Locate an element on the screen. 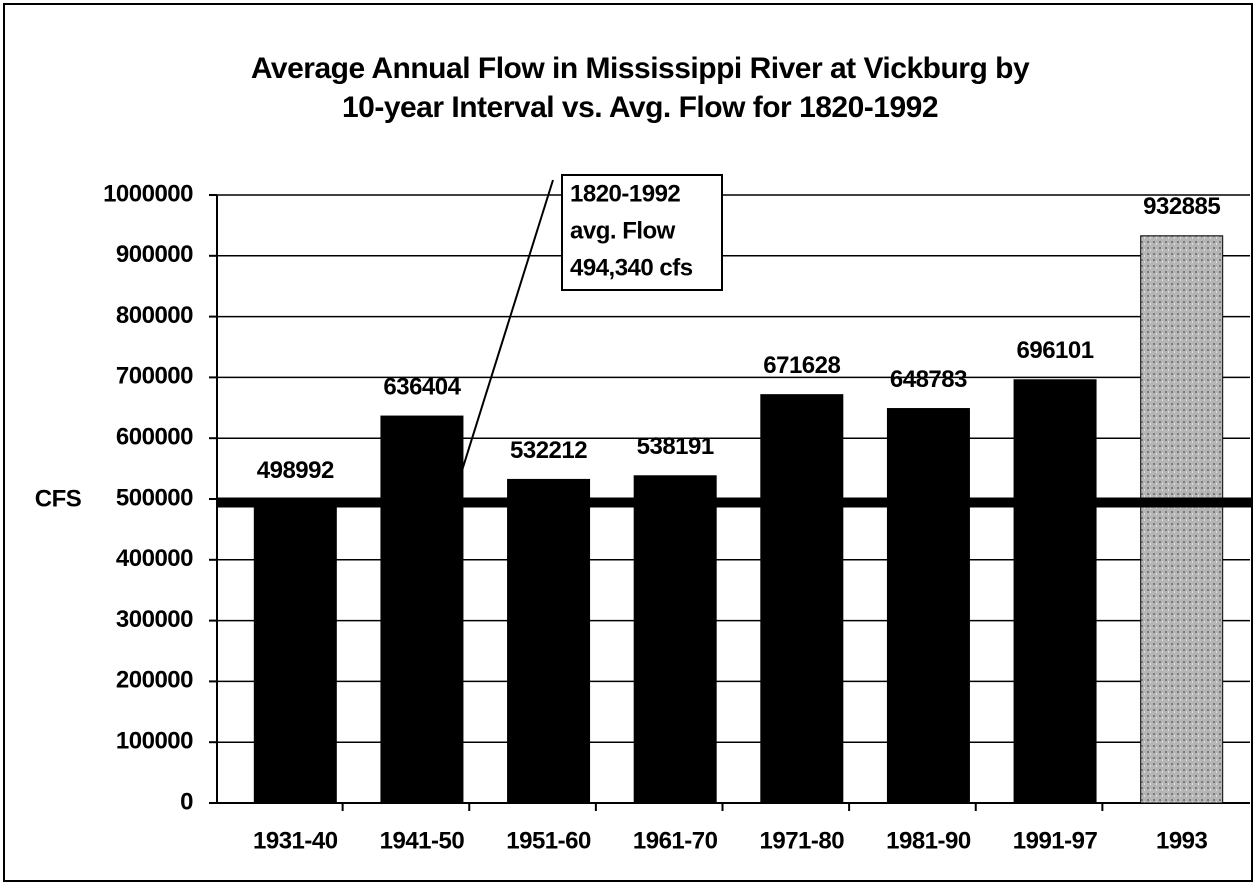 Image resolution: width=1256 pixels, height=890 pixels. y-tick-label: 600000 is located at coordinates (154, 437).